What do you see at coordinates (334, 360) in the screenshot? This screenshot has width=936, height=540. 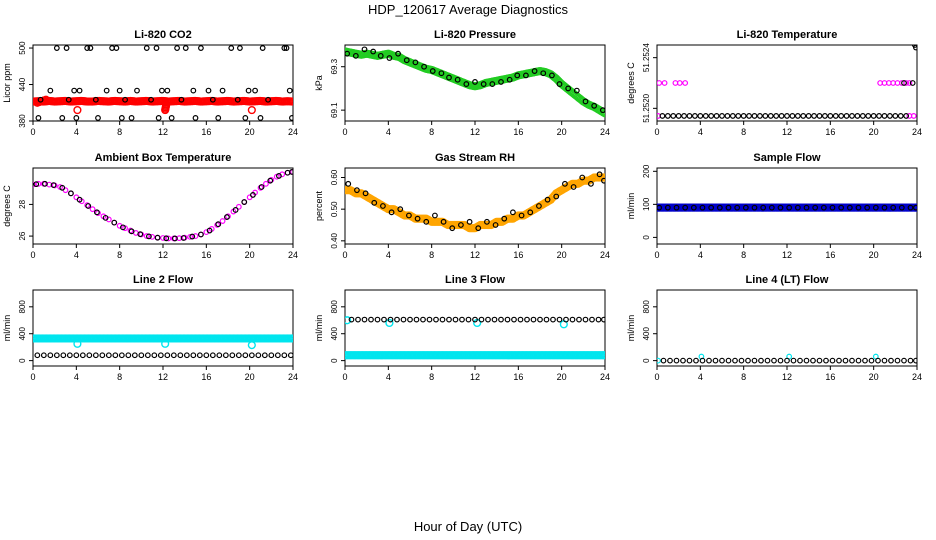 I see `y-tick-label: 0` at bounding box center [334, 360].